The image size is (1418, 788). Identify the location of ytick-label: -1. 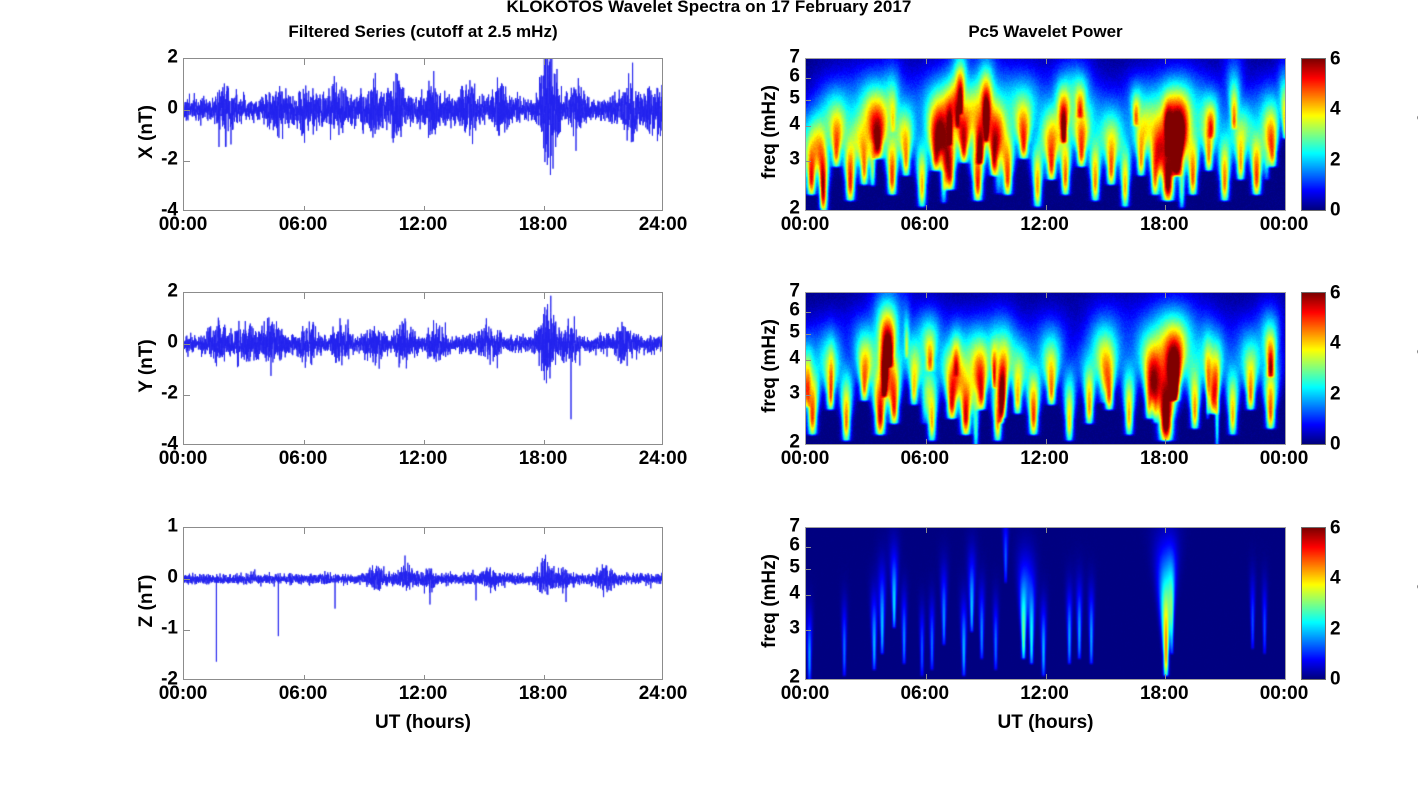
(169, 628).